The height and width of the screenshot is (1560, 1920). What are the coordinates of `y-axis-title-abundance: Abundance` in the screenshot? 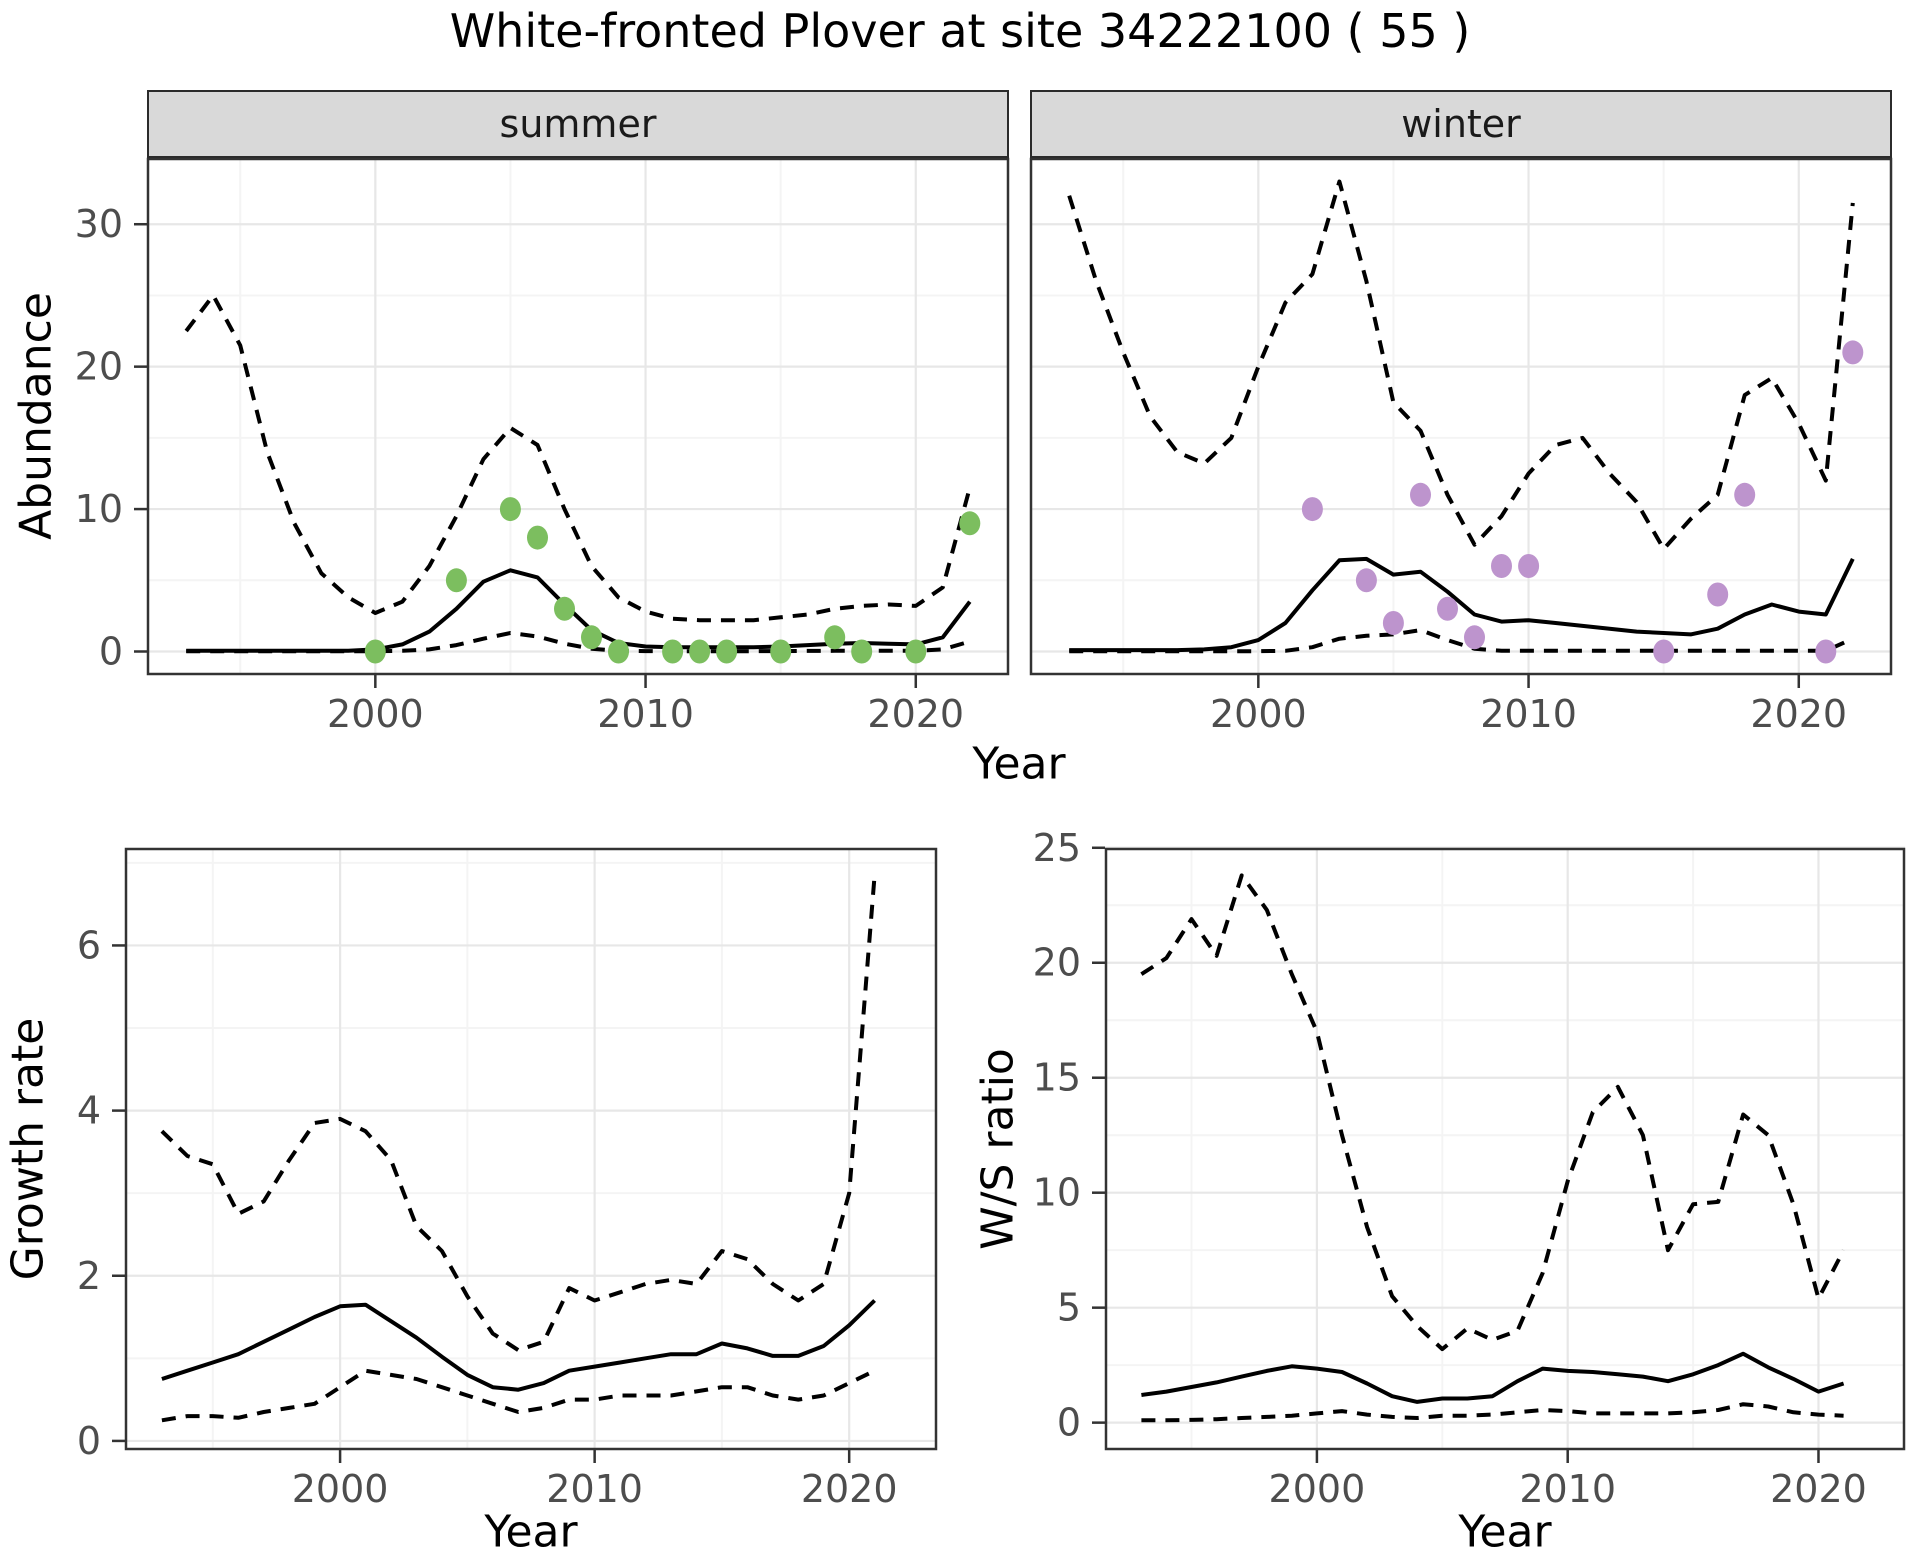 It's located at (36, 416).